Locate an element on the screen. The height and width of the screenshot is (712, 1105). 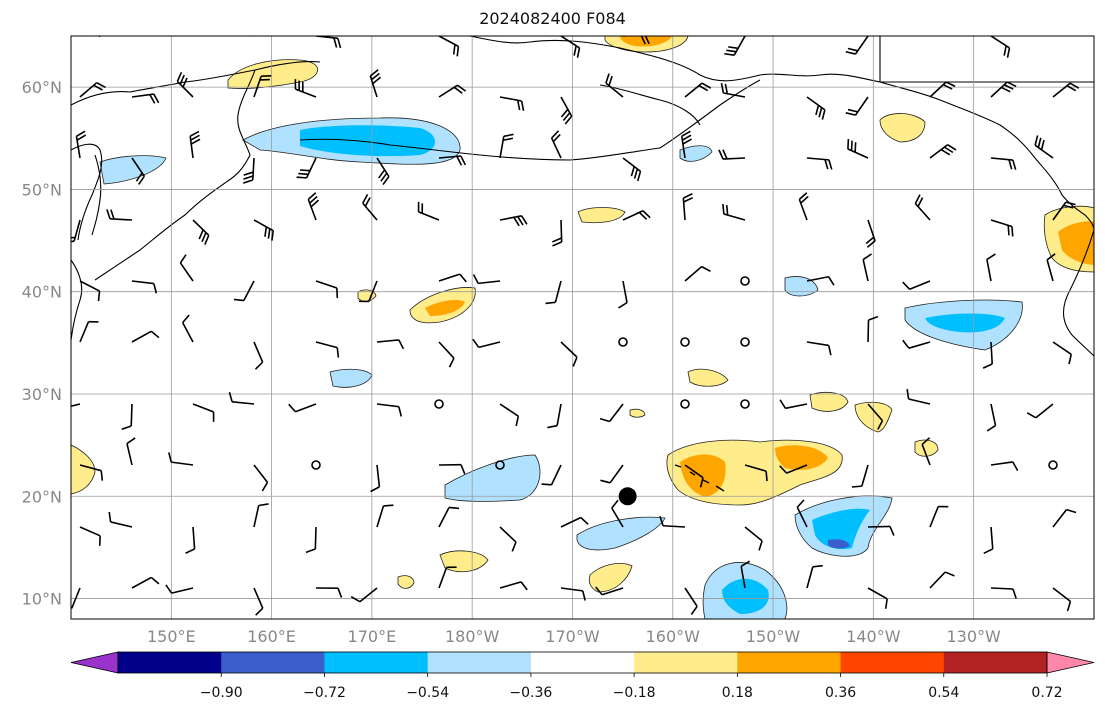
colorbar-tick-label: 0.18 is located at coordinates (737, 693).